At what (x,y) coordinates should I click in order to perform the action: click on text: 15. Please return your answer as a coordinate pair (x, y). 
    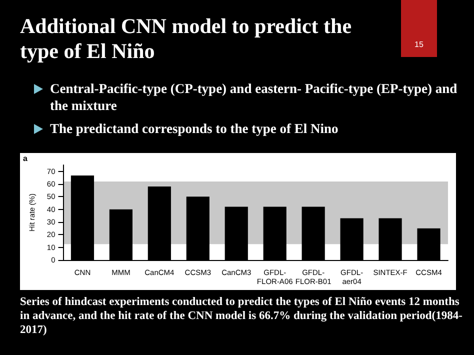
    Looking at the image, I should click on (419, 28).